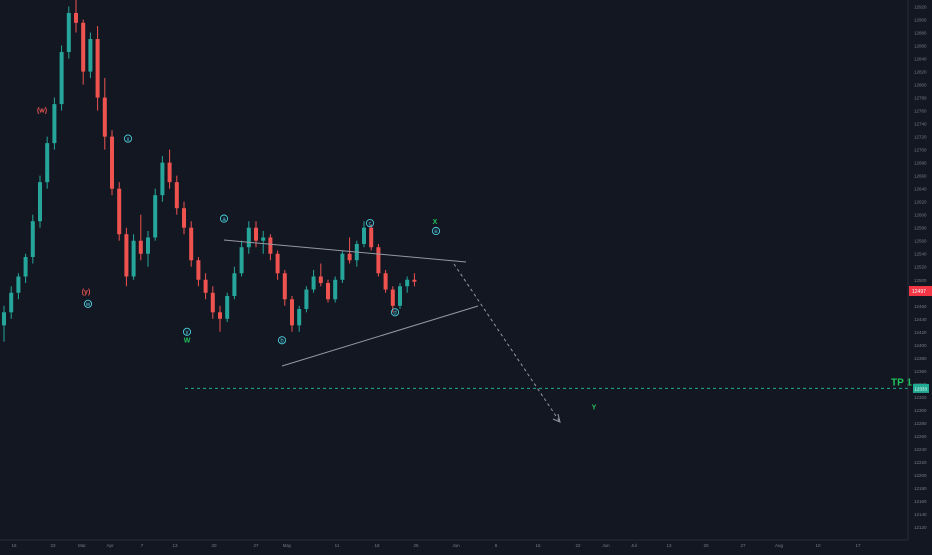  I want to click on wave-label-c: c, so click(370, 223).